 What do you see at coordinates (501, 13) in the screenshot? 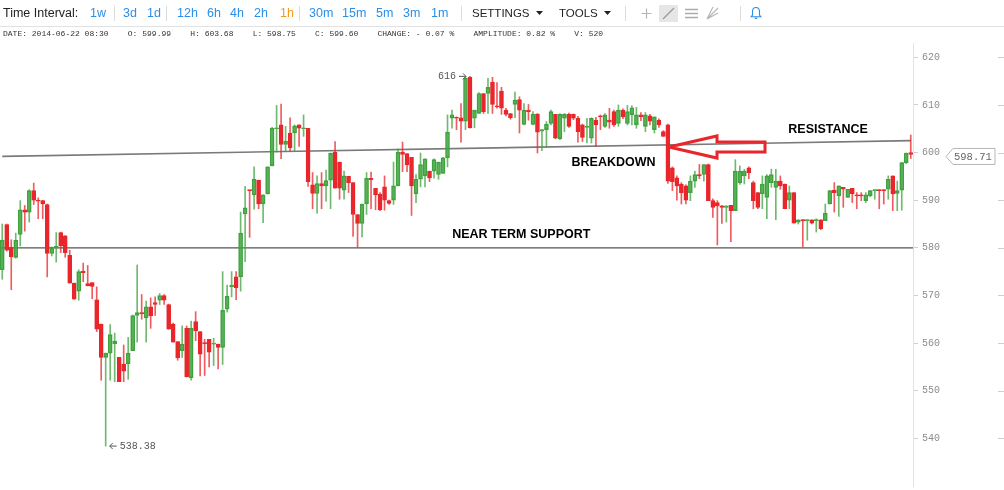
I see `text: SETTINGS` at bounding box center [501, 13].